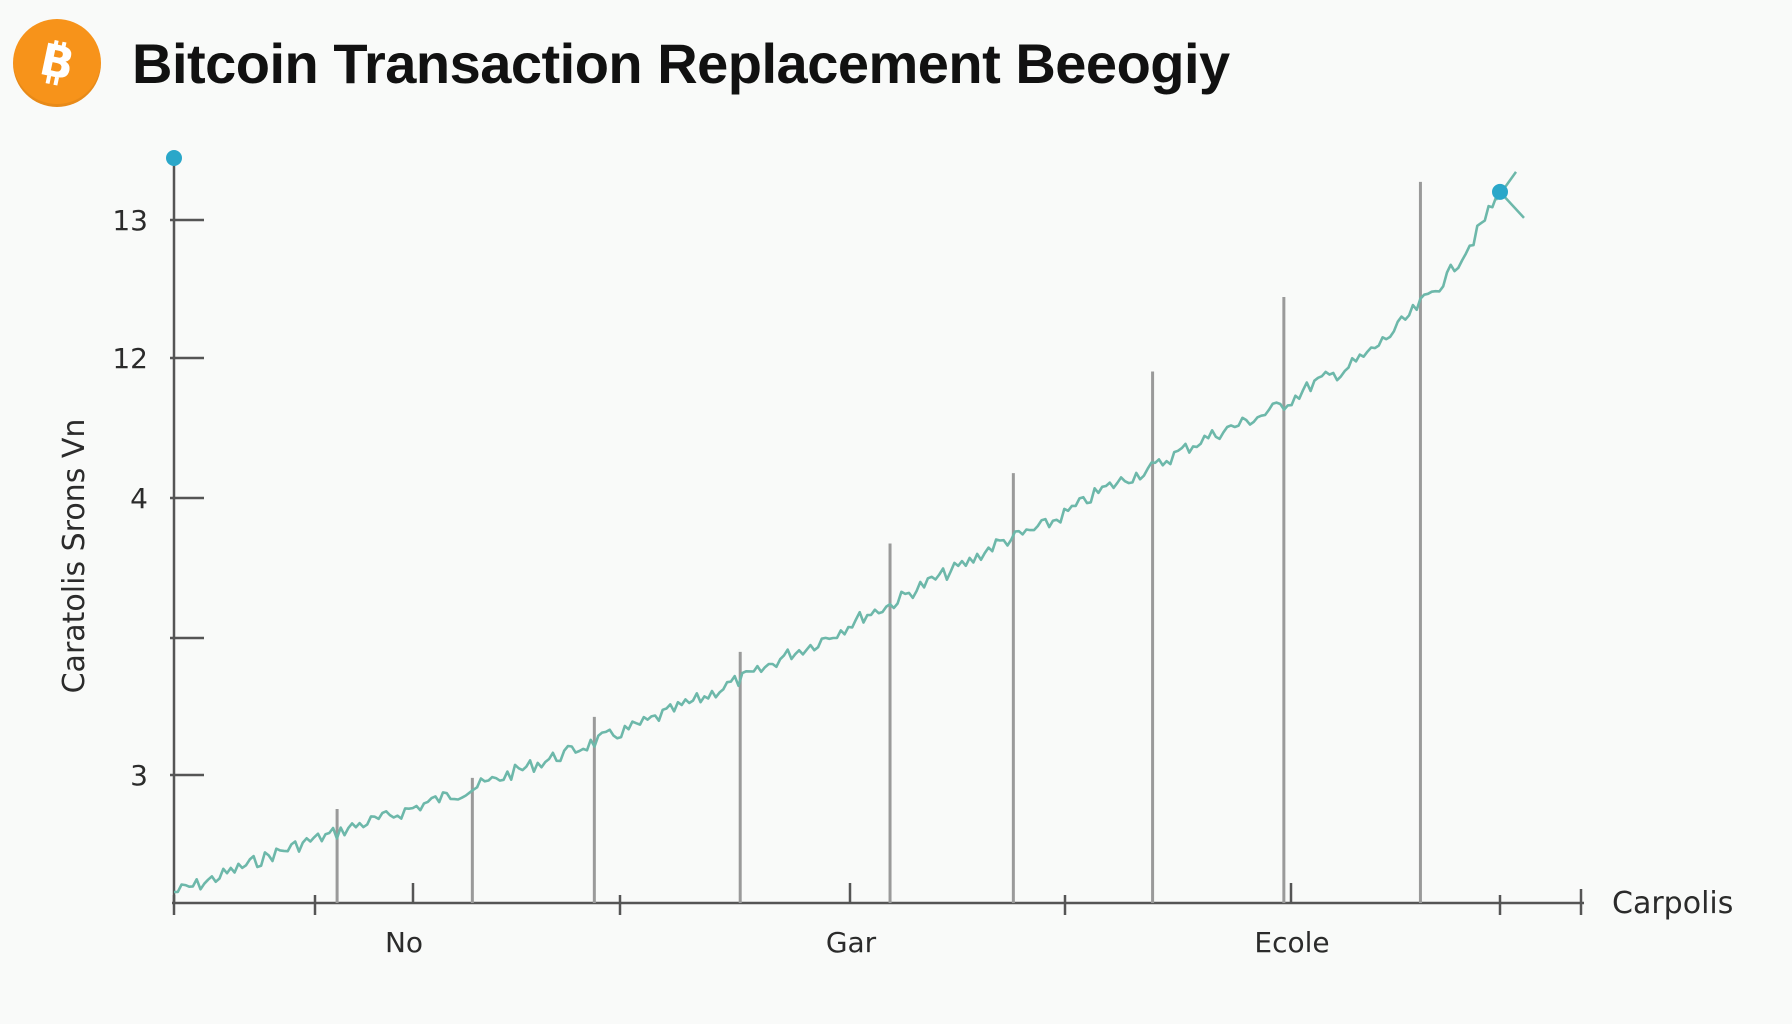 The height and width of the screenshot is (1024, 1792). Describe the element at coordinates (1291, 942) in the screenshot. I see `x-tick-label: Ecole` at that location.